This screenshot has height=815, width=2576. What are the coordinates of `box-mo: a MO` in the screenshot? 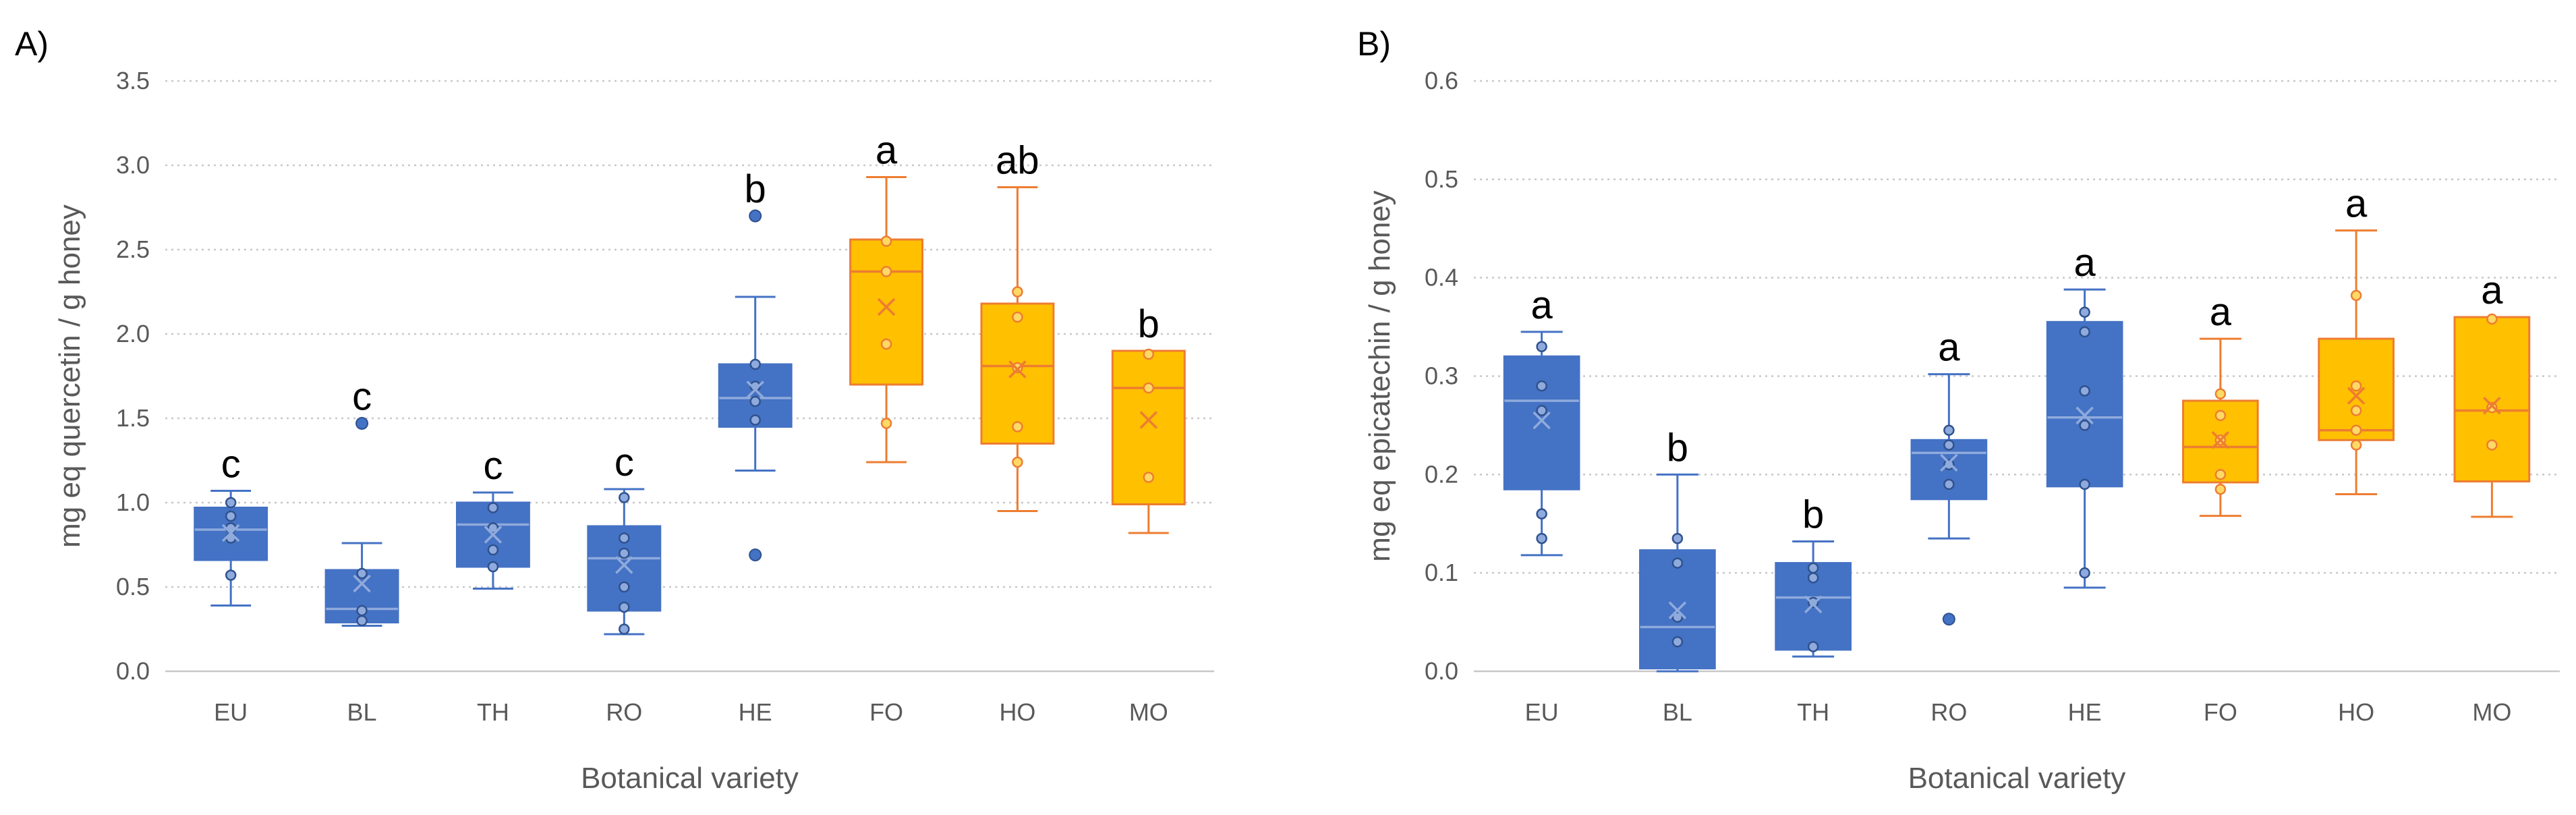 It's located at (2492, 498).